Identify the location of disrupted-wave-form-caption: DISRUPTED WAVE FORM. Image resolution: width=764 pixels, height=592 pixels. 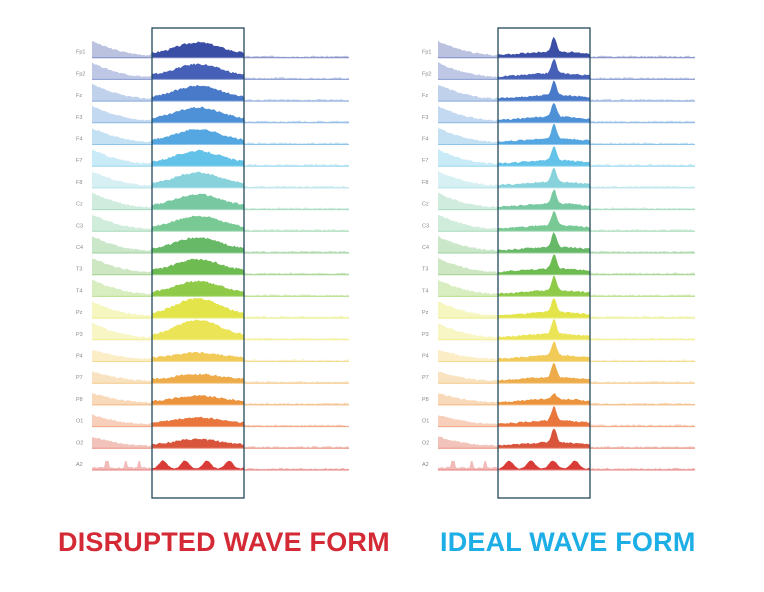
(224, 542).